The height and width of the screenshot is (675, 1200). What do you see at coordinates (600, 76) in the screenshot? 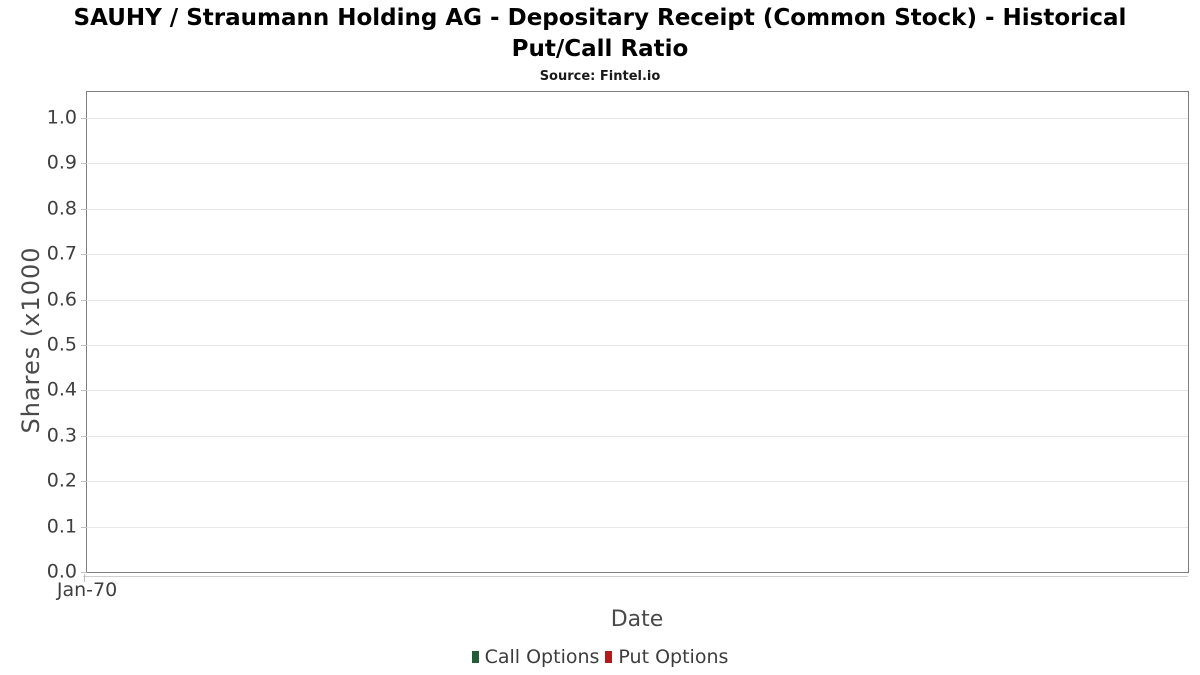
I see `chart-source: Source: Fintel.io` at bounding box center [600, 76].